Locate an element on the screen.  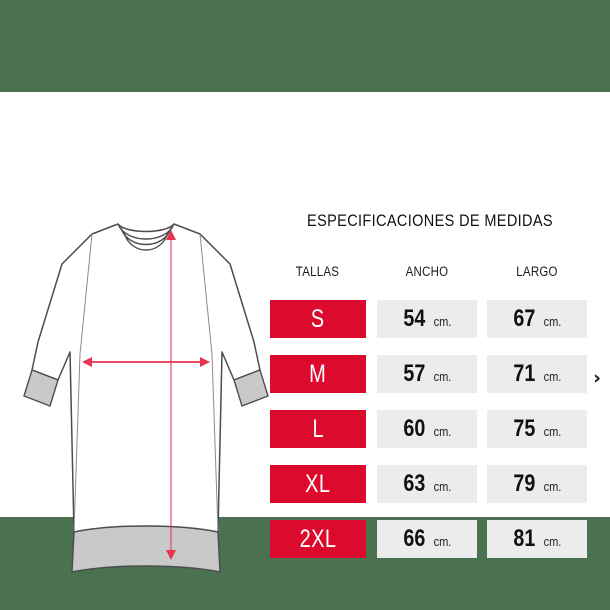
length-value: 71 is located at coordinates (524, 373).